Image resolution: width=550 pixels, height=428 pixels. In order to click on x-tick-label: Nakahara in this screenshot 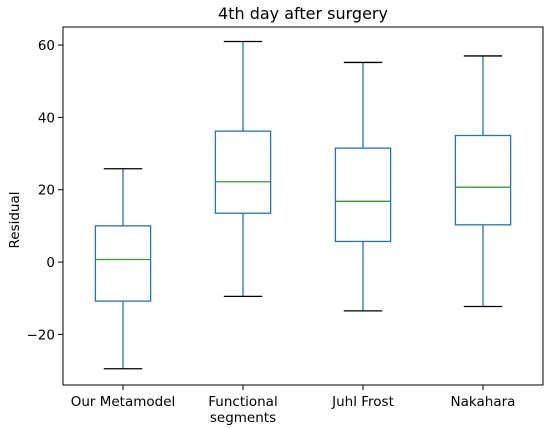, I will do `click(483, 402)`.